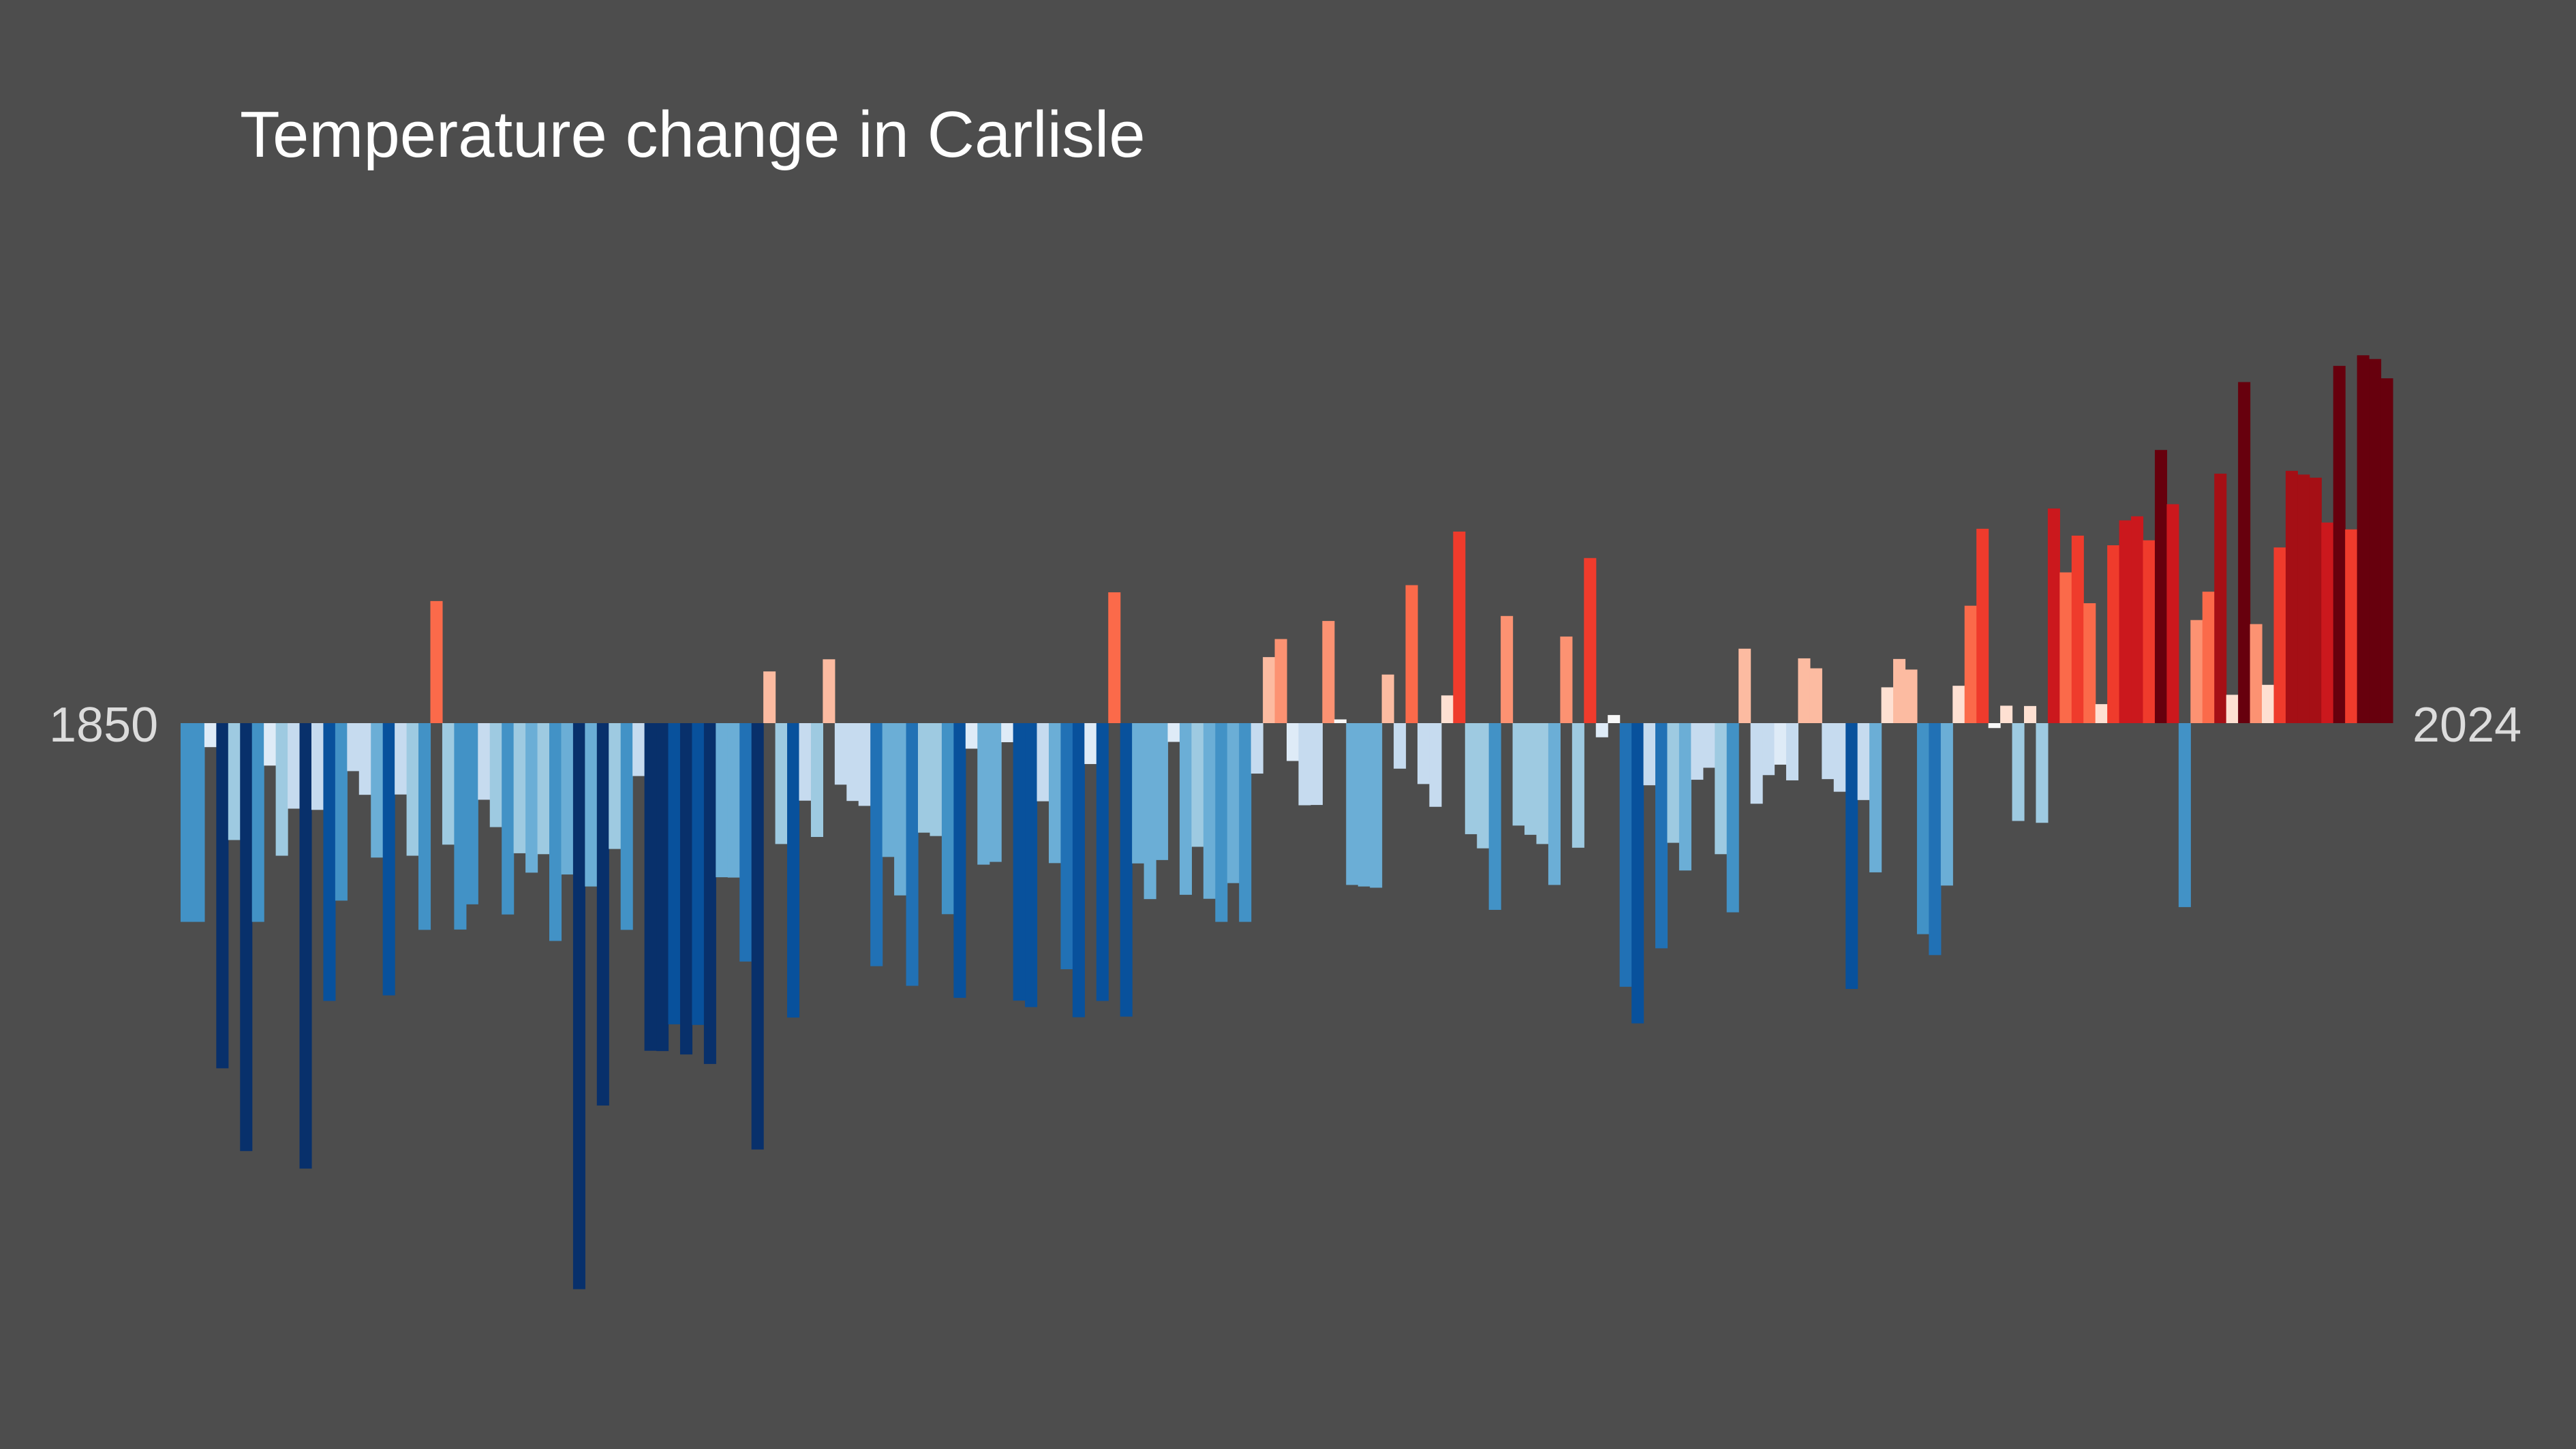 This screenshot has height=1449, width=2576. What do you see at coordinates (1387, 699) in the screenshot?
I see `bar-1951` at bounding box center [1387, 699].